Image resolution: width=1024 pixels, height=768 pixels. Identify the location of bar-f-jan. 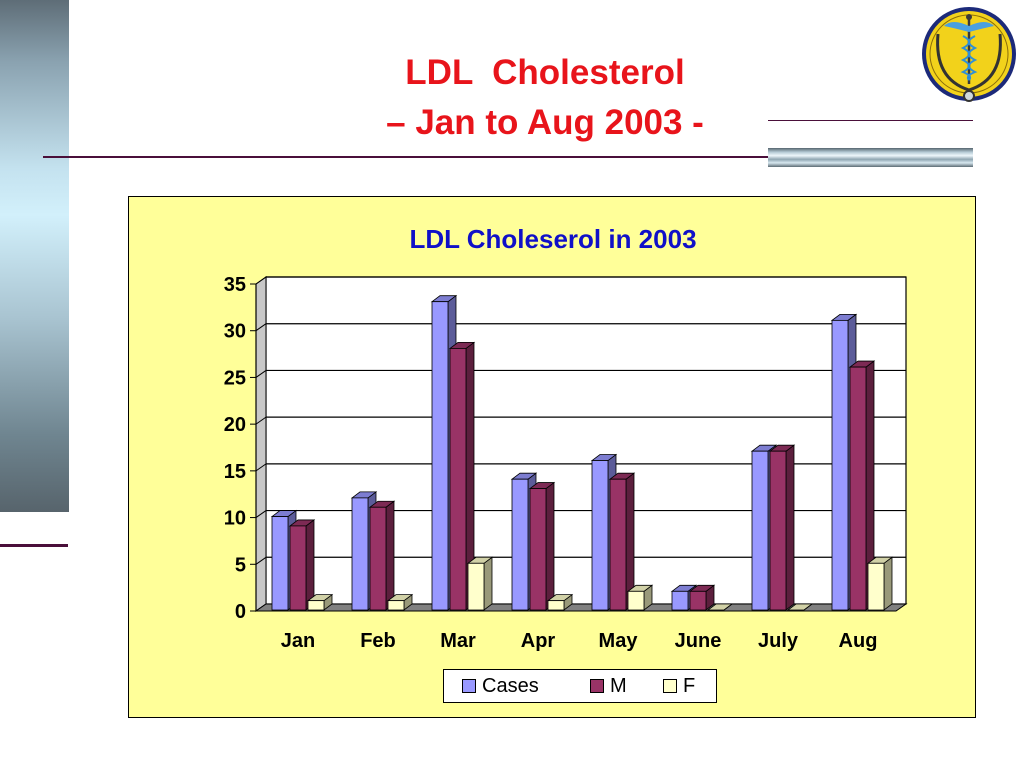
(316, 605).